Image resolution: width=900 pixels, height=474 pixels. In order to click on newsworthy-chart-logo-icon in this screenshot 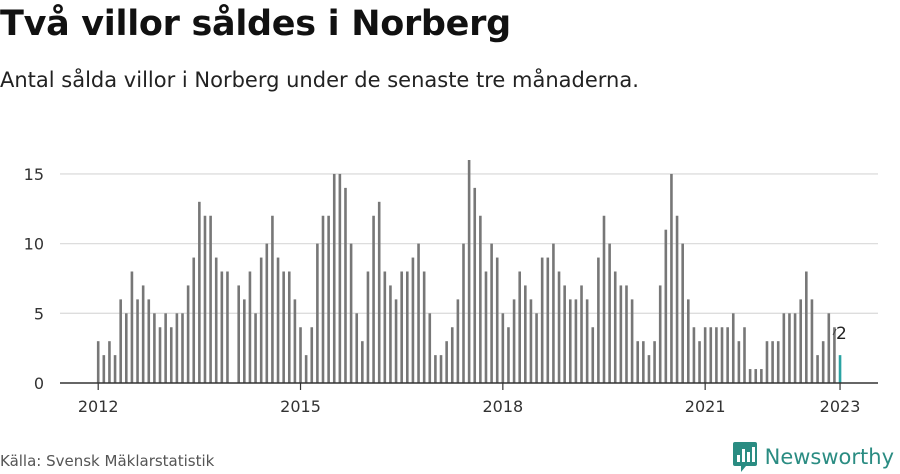, I will do `click(744, 457)`.